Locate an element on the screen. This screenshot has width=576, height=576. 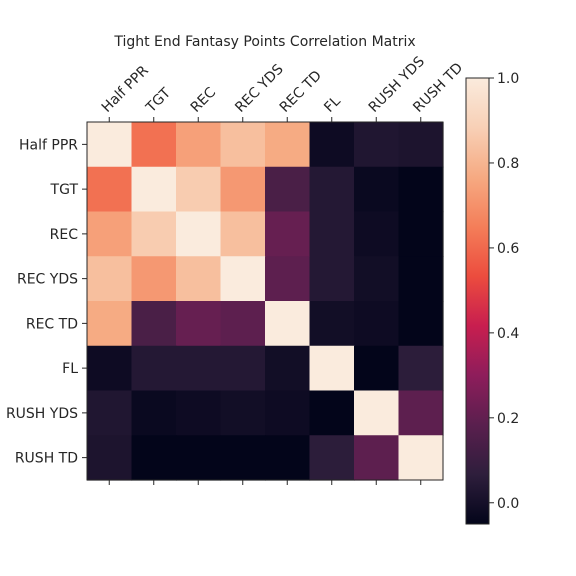
y-tick-label: REC TD is located at coordinates (52, 324).